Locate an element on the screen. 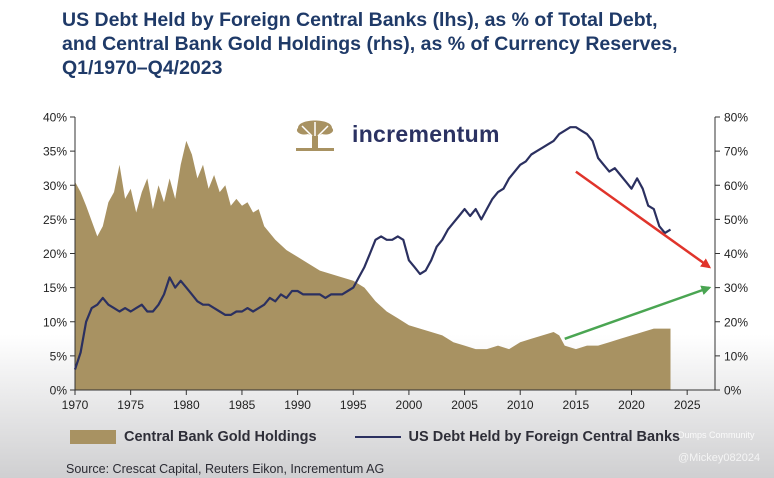 This screenshot has width=774, height=478. chart-title-line: Q1/1970–Q4/2023 is located at coordinates (142, 68).